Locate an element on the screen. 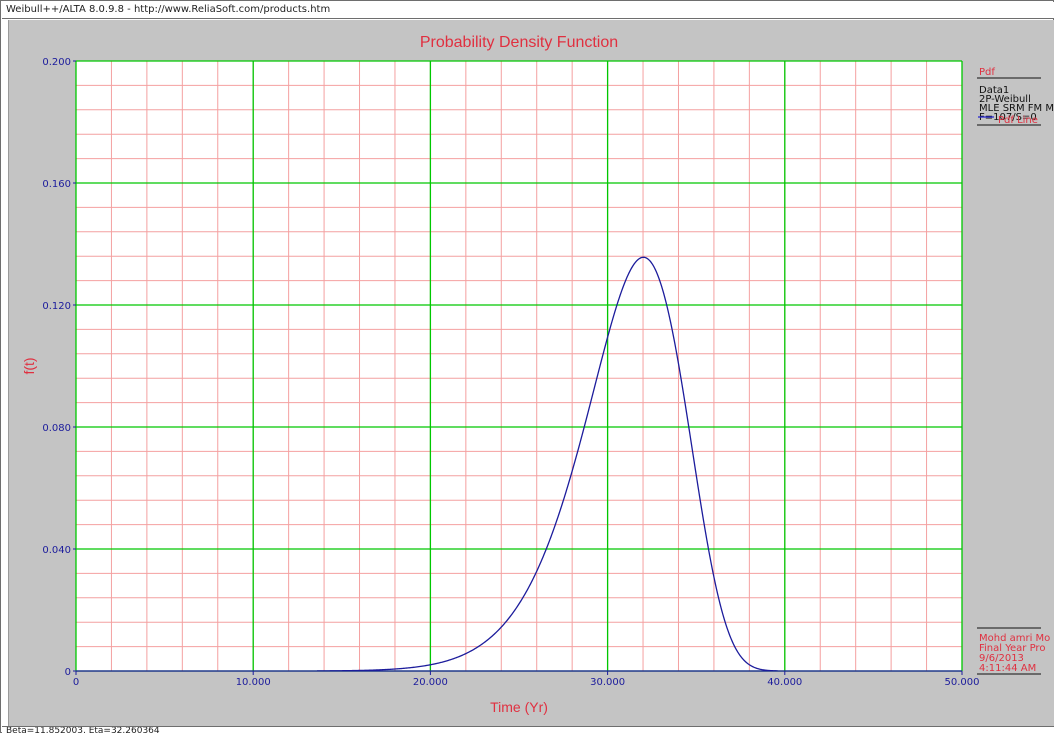 This screenshot has height=734, width=1054. info-time: 4:11:44 AM is located at coordinates (1007, 668).